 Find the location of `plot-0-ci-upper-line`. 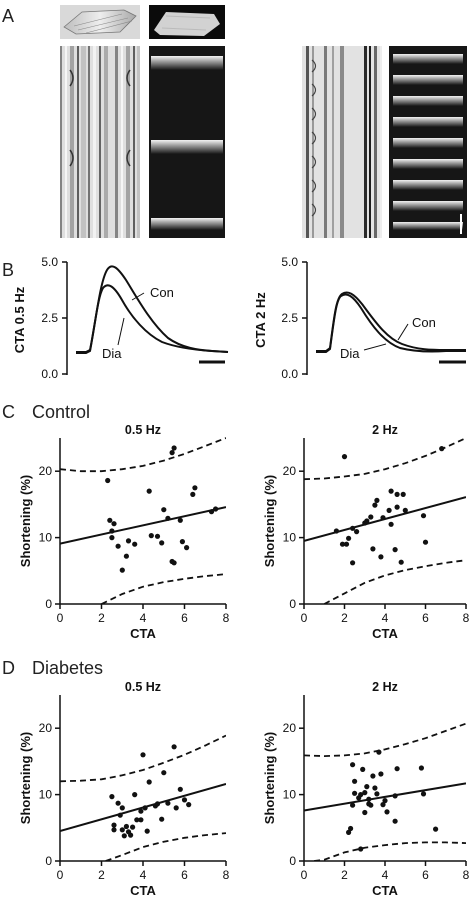

plot-0-ci-upper-line is located at coordinates (143, 455).